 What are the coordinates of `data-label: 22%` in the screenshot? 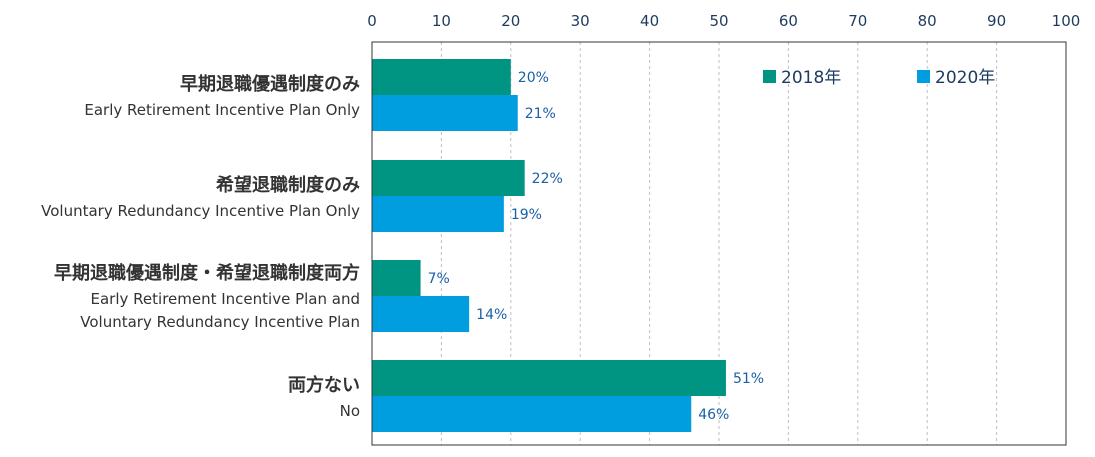 It's located at (547, 179).